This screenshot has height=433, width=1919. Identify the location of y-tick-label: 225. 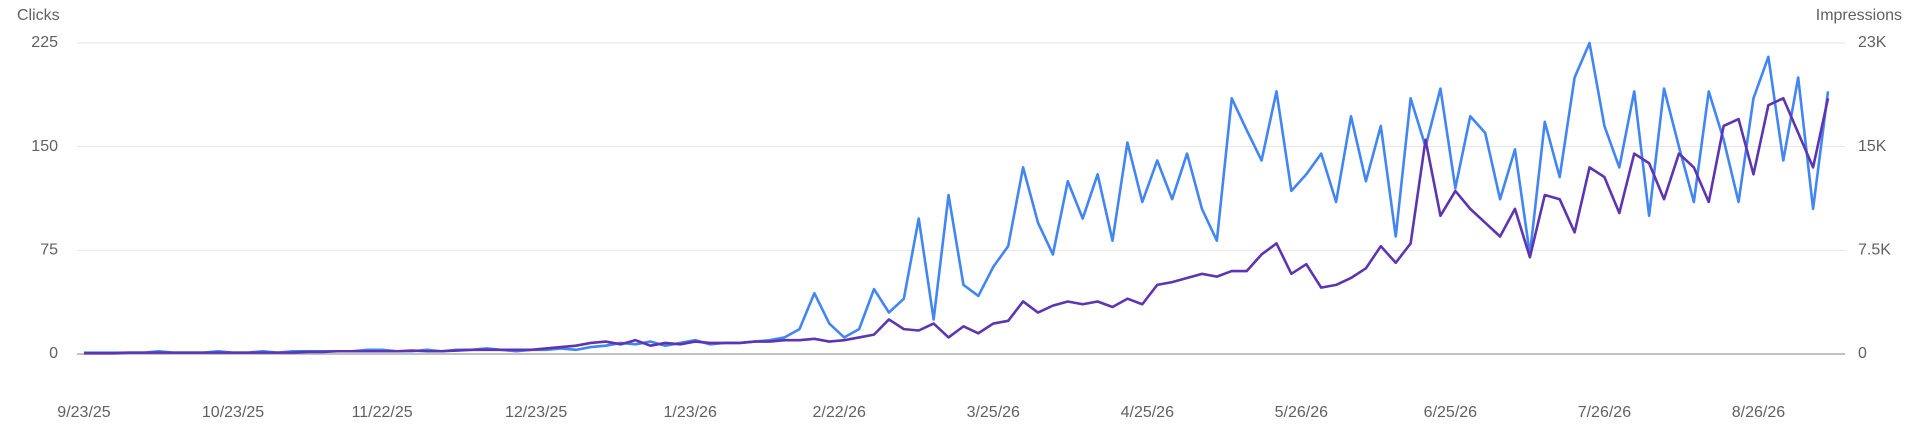
(44, 42).